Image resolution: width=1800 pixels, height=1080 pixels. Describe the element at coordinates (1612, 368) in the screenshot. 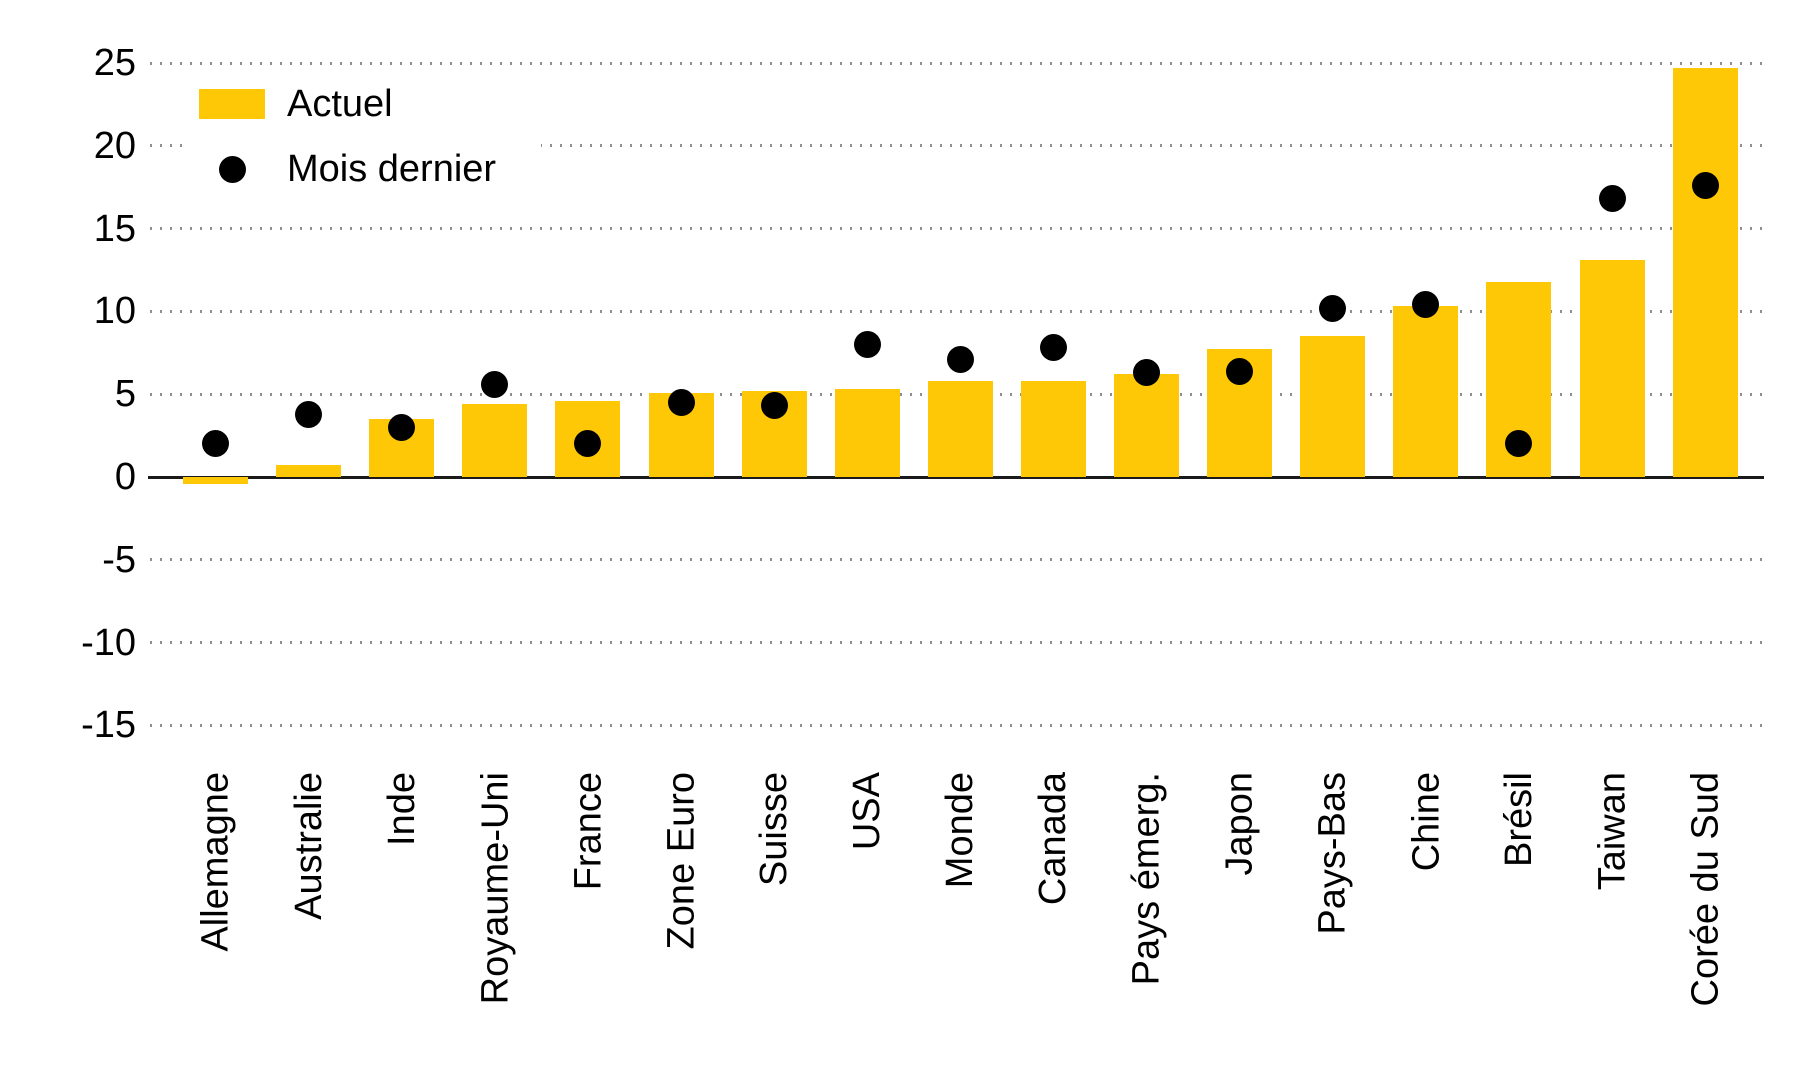

I see `bar-Taiwan` at that location.